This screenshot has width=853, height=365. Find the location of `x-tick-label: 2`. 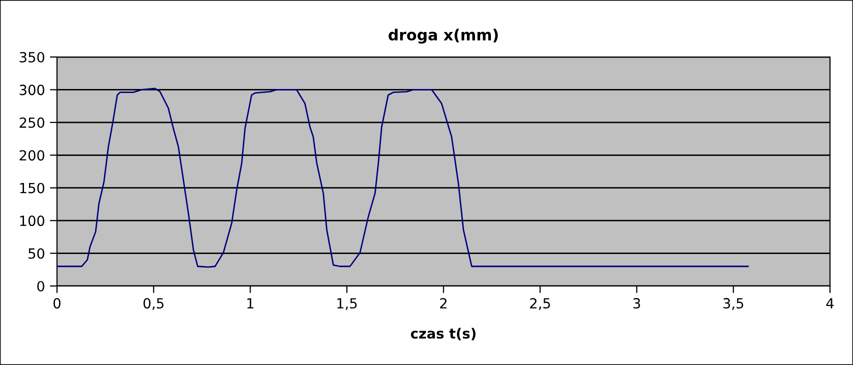

x-tick-label: 2 is located at coordinates (443, 303).